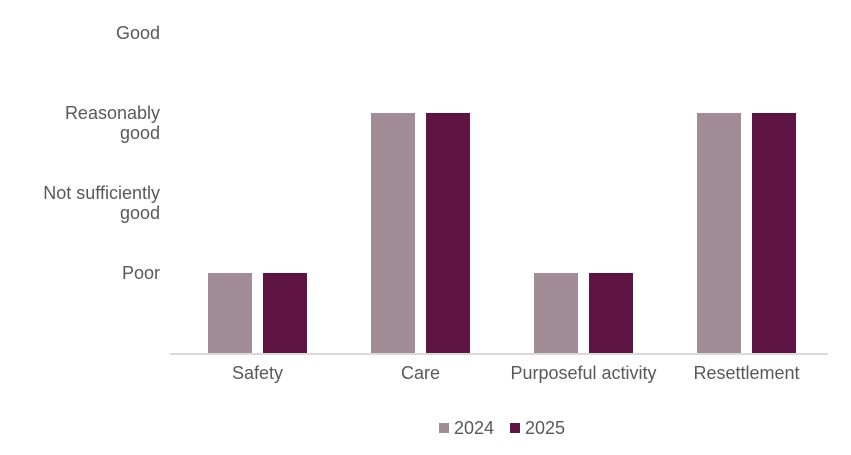  Describe the element at coordinates (448, 233) in the screenshot. I see `bar-care-2025` at that location.